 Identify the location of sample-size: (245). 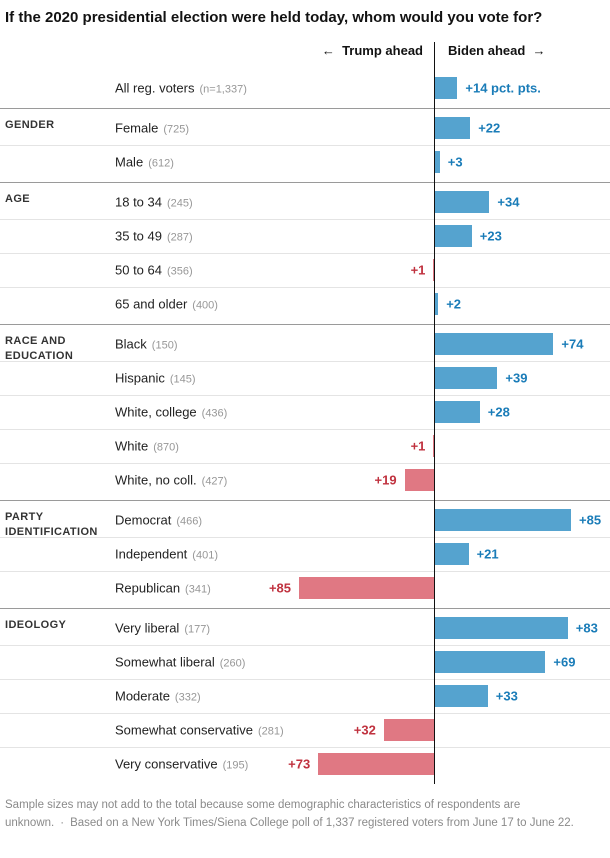
(180, 203).